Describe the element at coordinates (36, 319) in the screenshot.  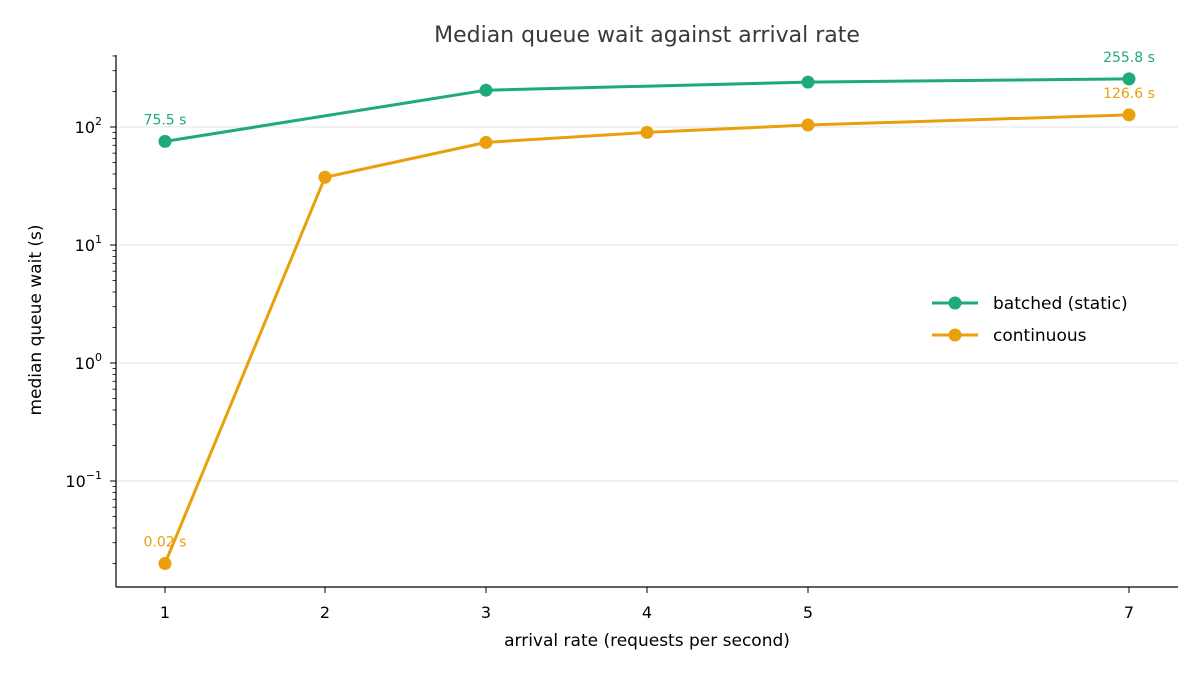
I see `y-axis-label: median queue wait (s)` at that location.